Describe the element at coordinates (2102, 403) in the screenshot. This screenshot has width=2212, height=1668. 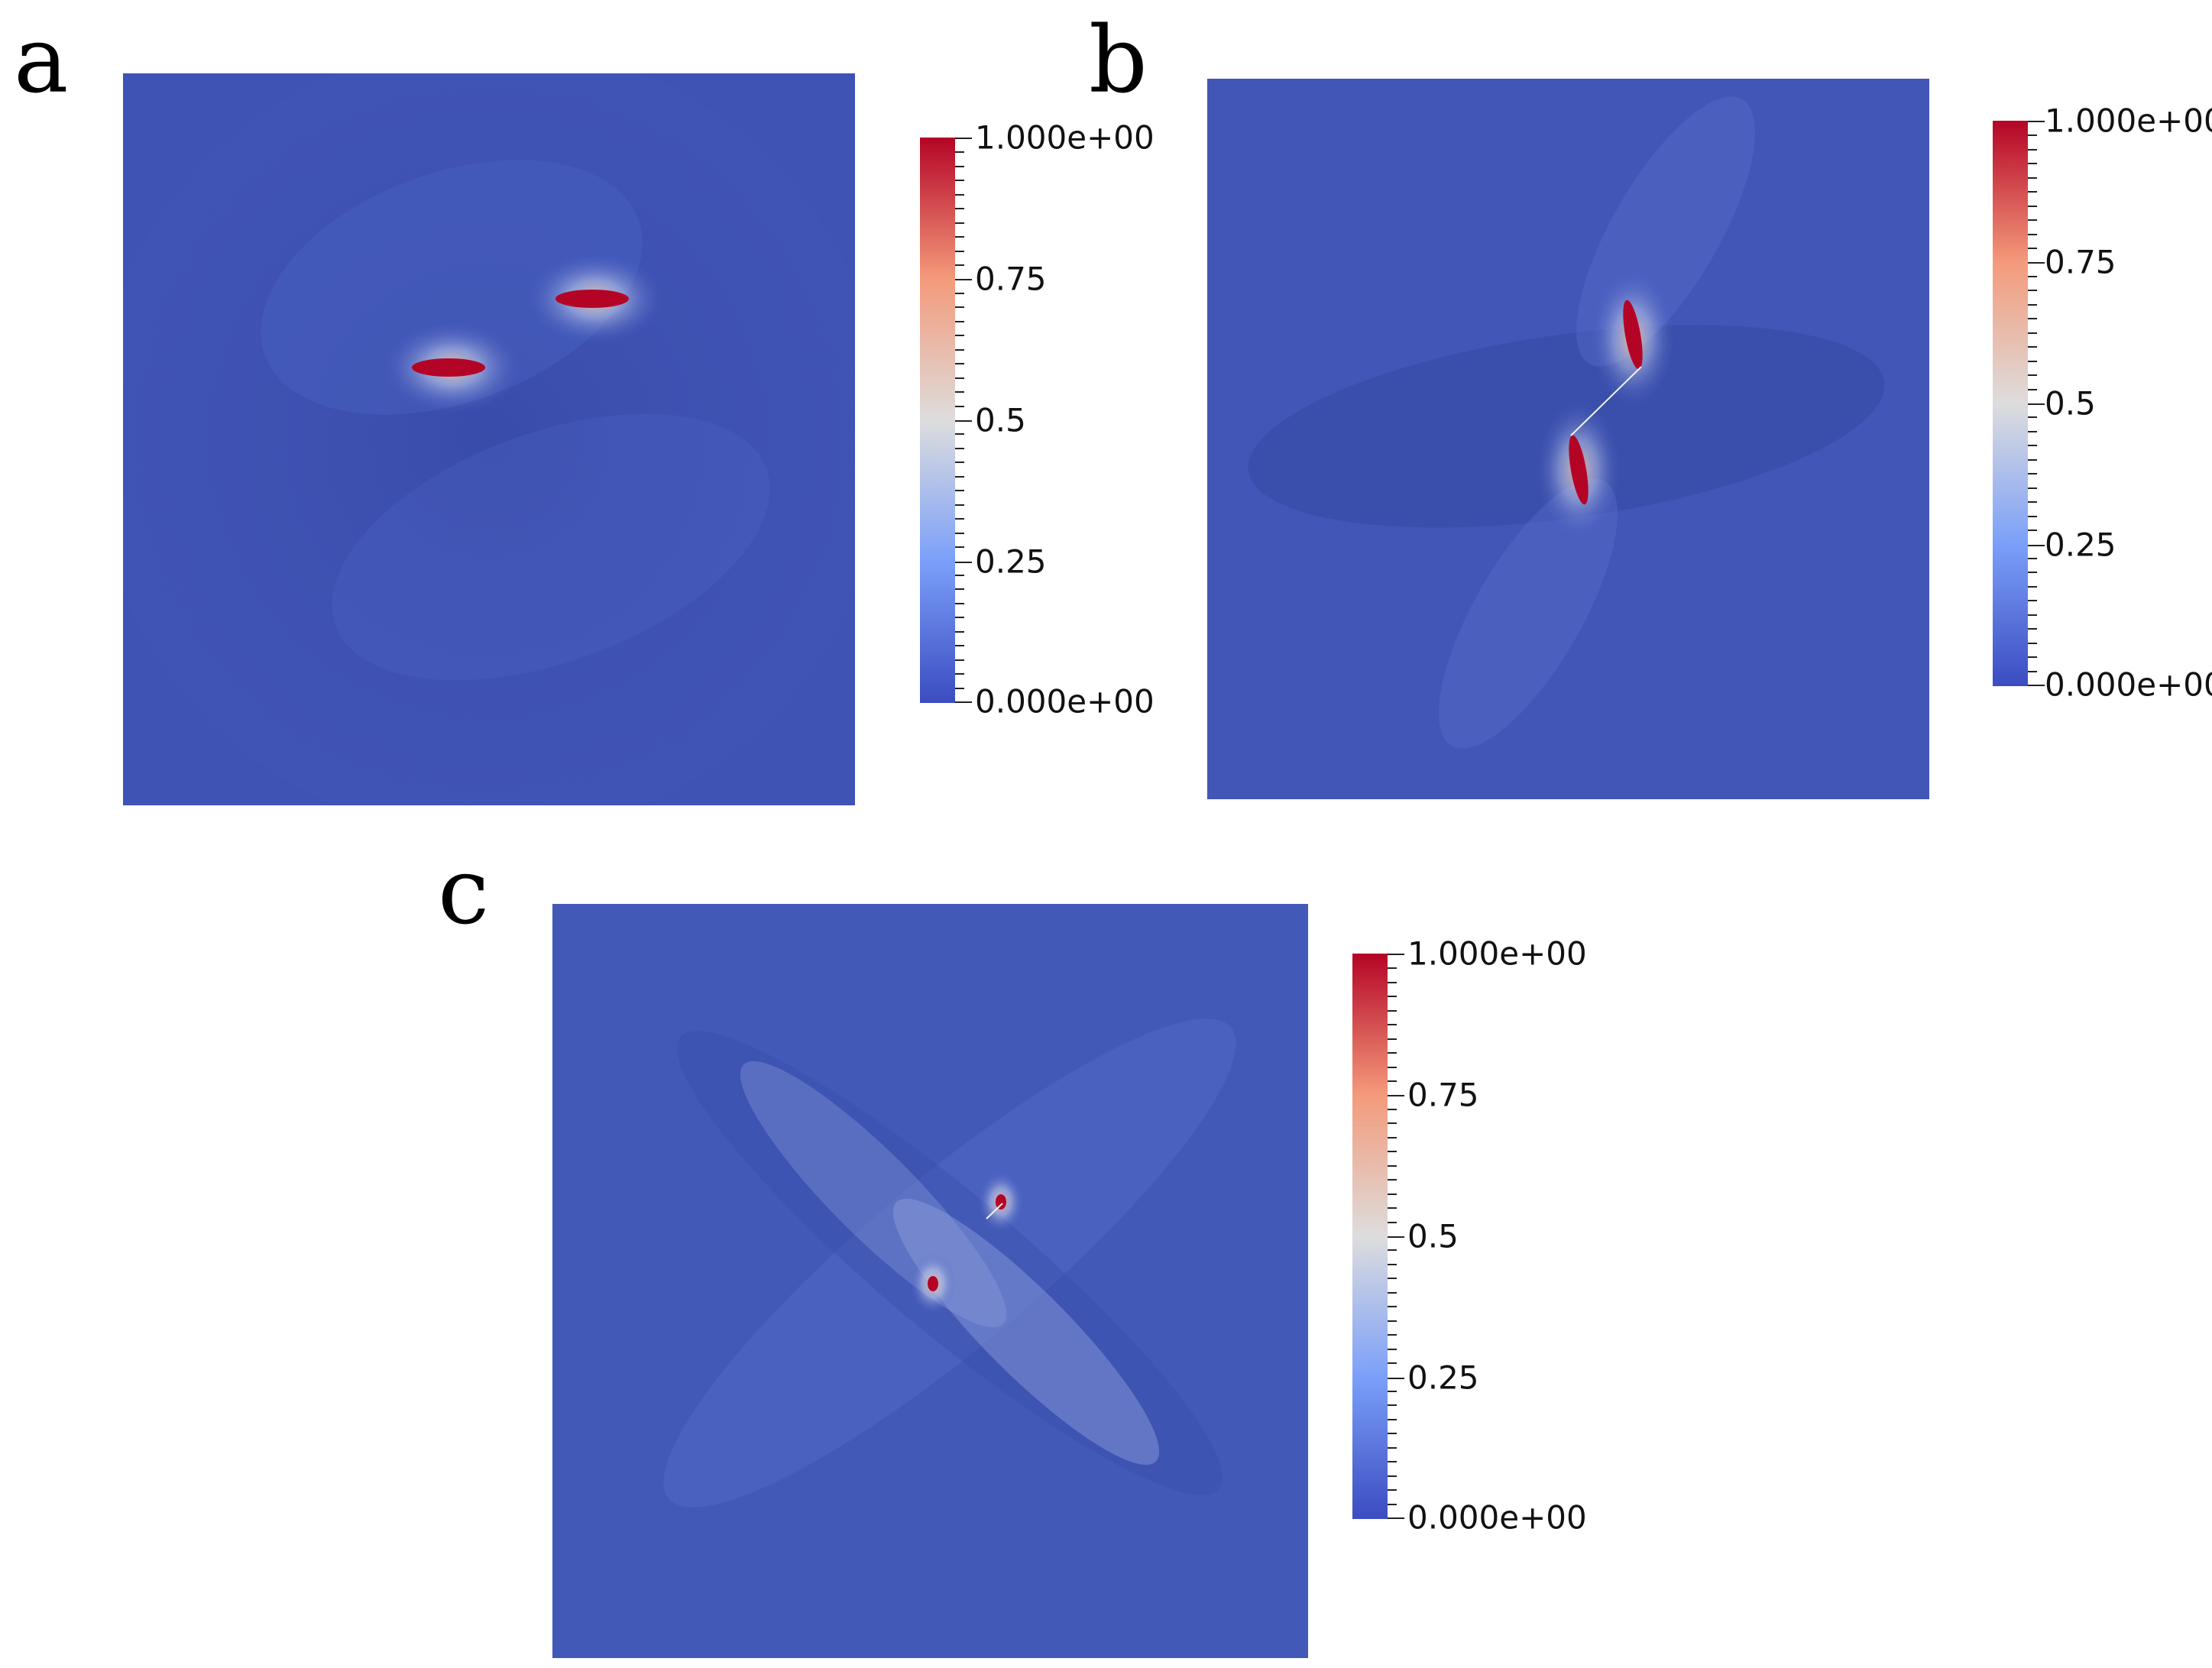
I see `colorbar-b: 1.000e+00 0.75 0.5 0.25 0.000e+00` at that location.